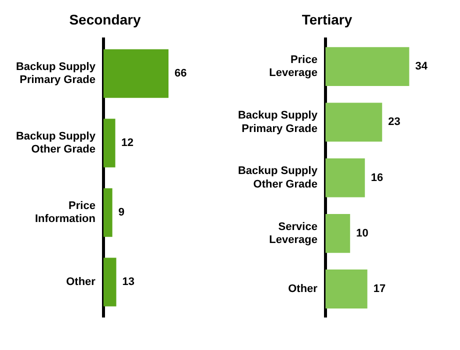 The width and height of the screenshot is (460, 350). I want to click on y-tick-label: Price Leverage, so click(293, 67).